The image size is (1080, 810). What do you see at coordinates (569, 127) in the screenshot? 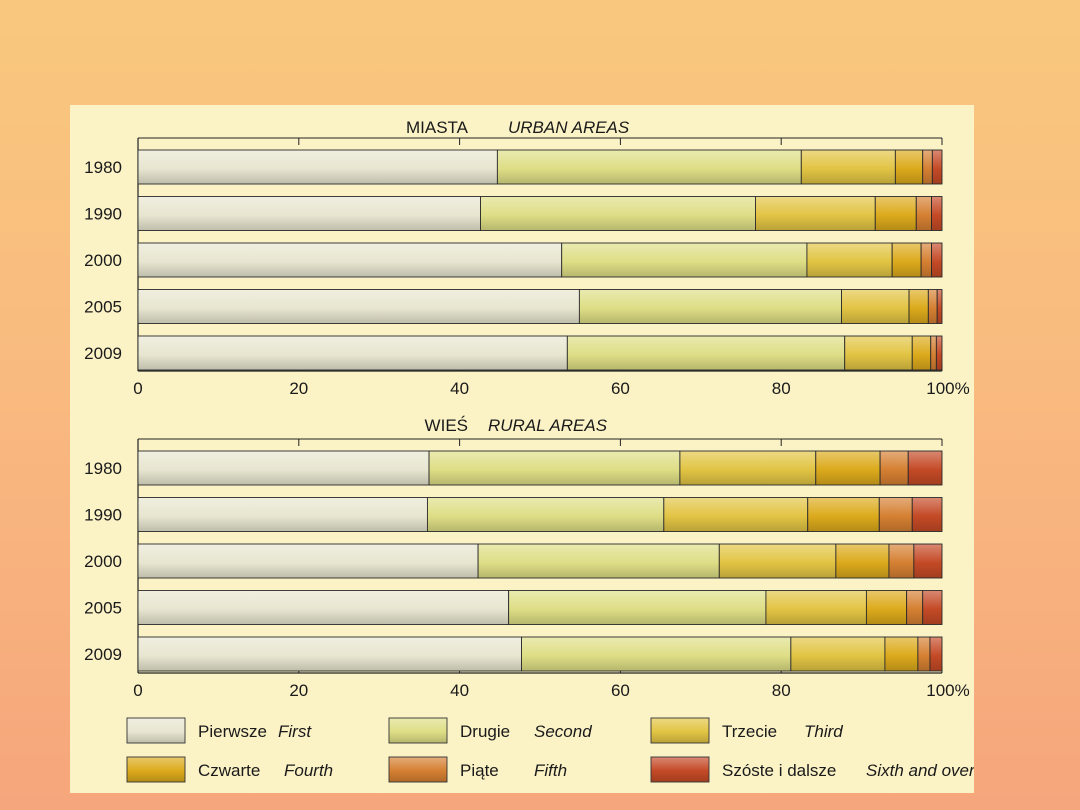
I see `chart-title-en: URBAN AREAS` at bounding box center [569, 127].